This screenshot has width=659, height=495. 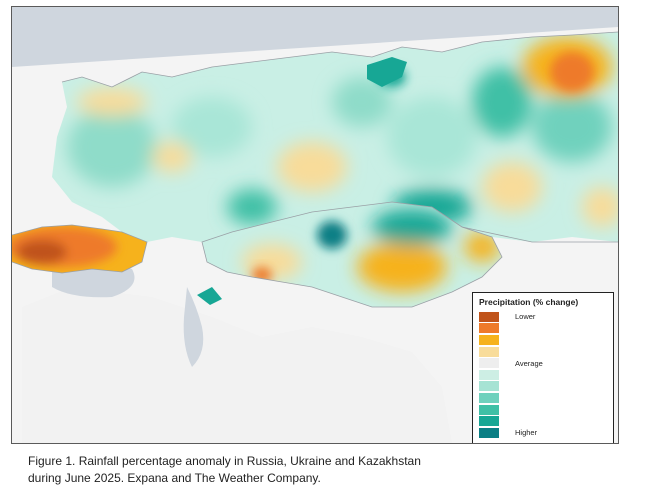 I want to click on legend-rows: Lower Average Higher, so click(x=543, y=375).